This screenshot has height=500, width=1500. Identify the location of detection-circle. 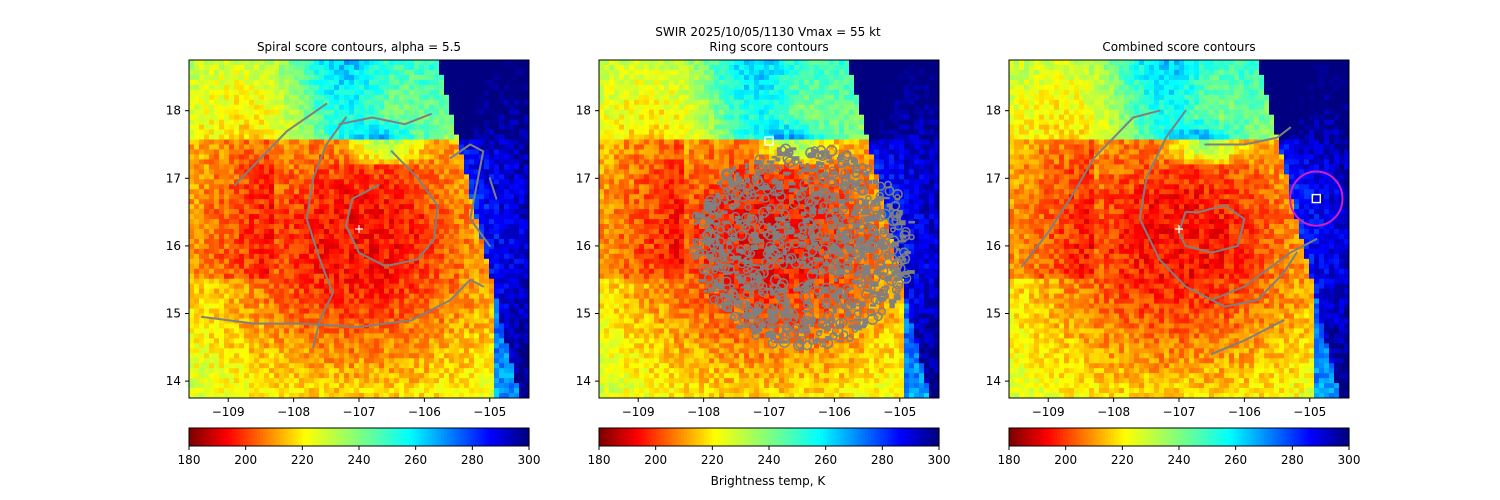
(1316, 198).